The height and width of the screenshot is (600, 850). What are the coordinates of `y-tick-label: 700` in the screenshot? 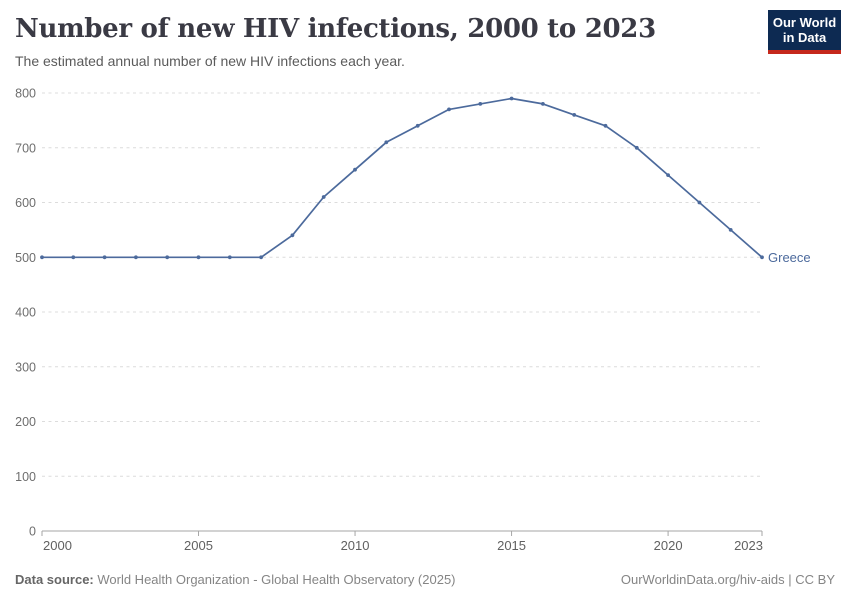 It's located at (25, 148).